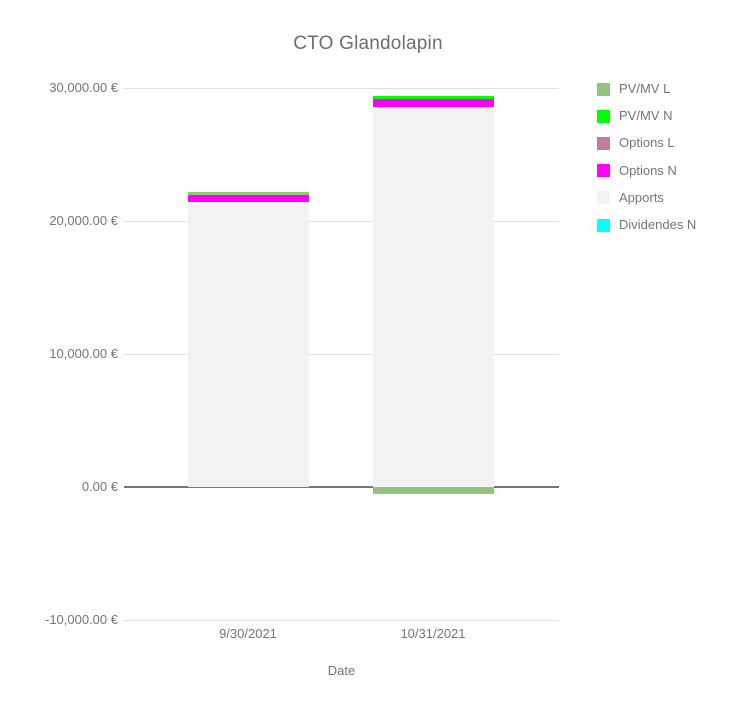  What do you see at coordinates (658, 224) in the screenshot?
I see `legend-label: Dividendes N` at bounding box center [658, 224].